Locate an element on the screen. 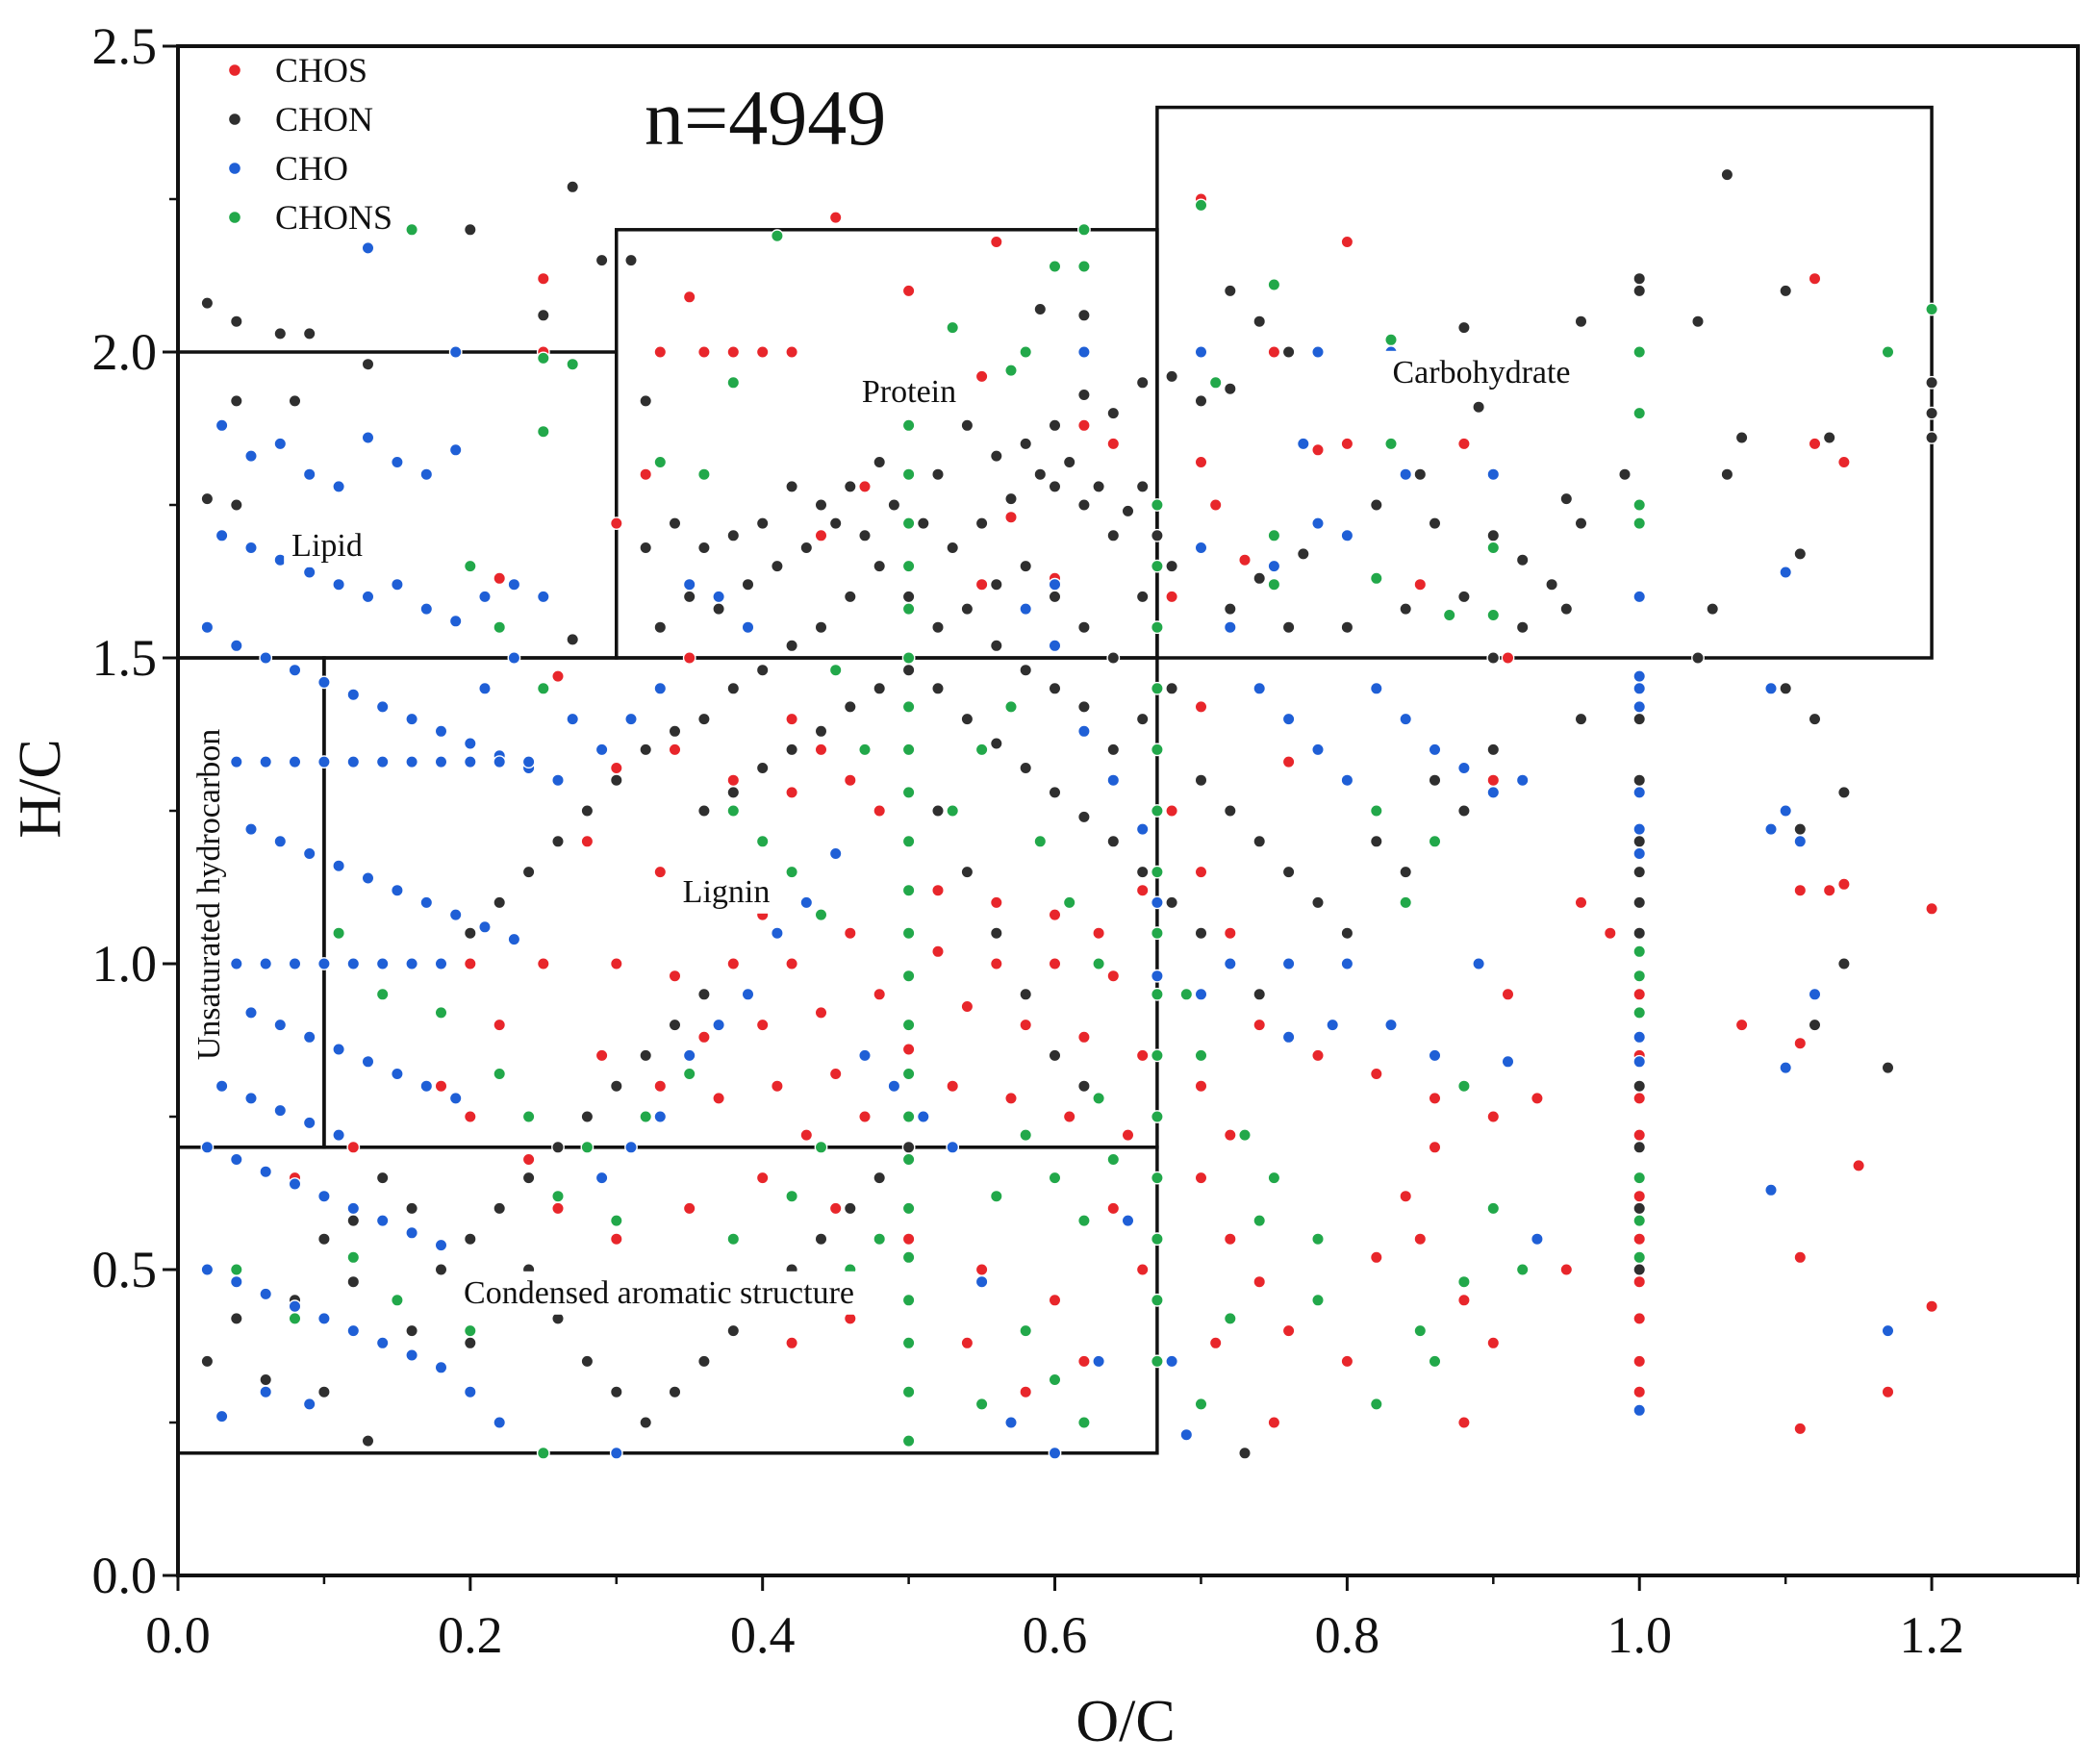  legend-marker-chon is located at coordinates (235, 119).